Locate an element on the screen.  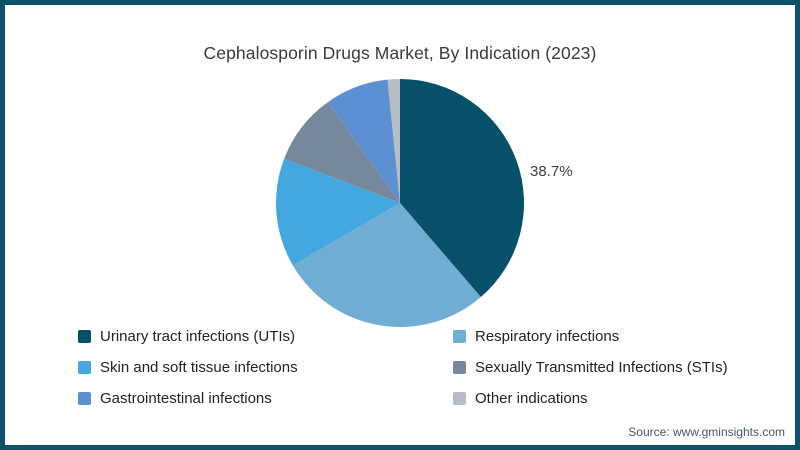
legend-item: Skin and soft tissue infections is located at coordinates (265, 367).